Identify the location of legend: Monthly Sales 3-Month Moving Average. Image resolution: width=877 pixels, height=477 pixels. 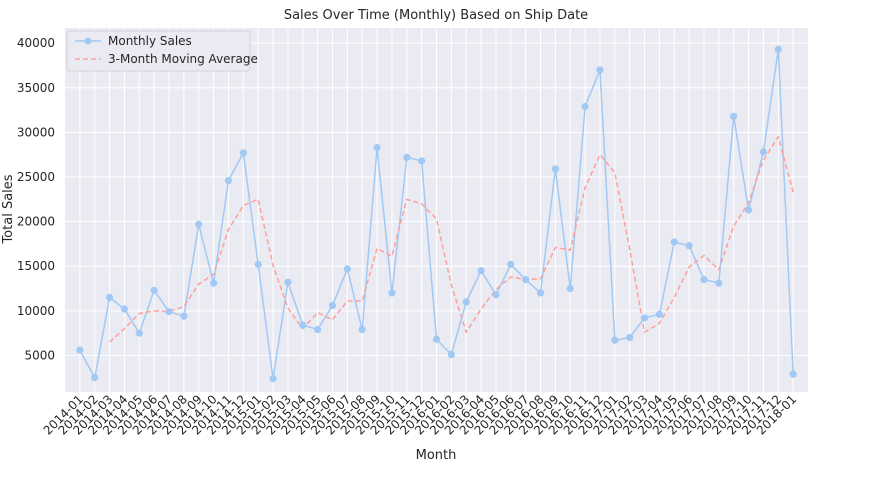
(162, 51).